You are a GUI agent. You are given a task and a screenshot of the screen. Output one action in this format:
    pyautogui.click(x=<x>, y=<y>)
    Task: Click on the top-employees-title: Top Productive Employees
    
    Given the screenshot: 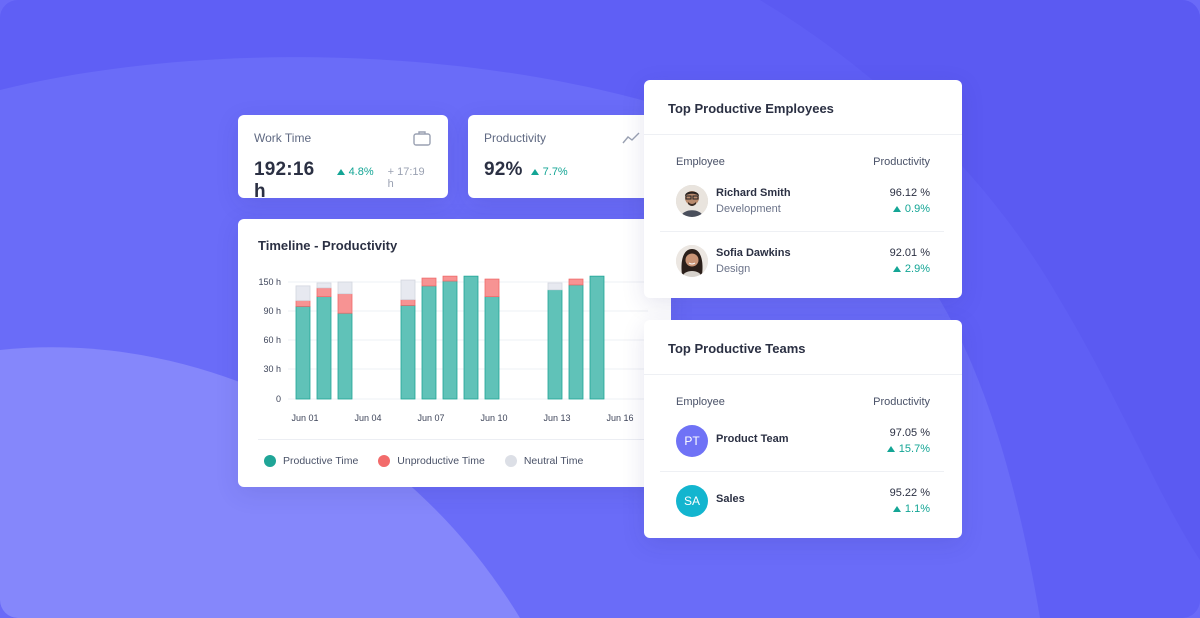 What is the action you would take?
    pyautogui.click(x=751, y=108)
    